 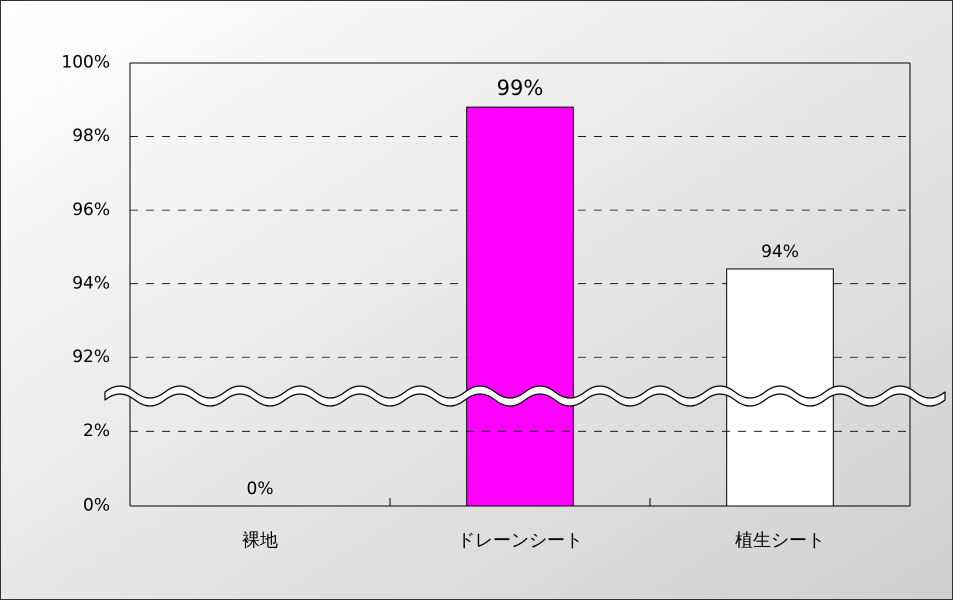 What do you see at coordinates (85, 62) in the screenshot?
I see `y-tick-label: 100%` at bounding box center [85, 62].